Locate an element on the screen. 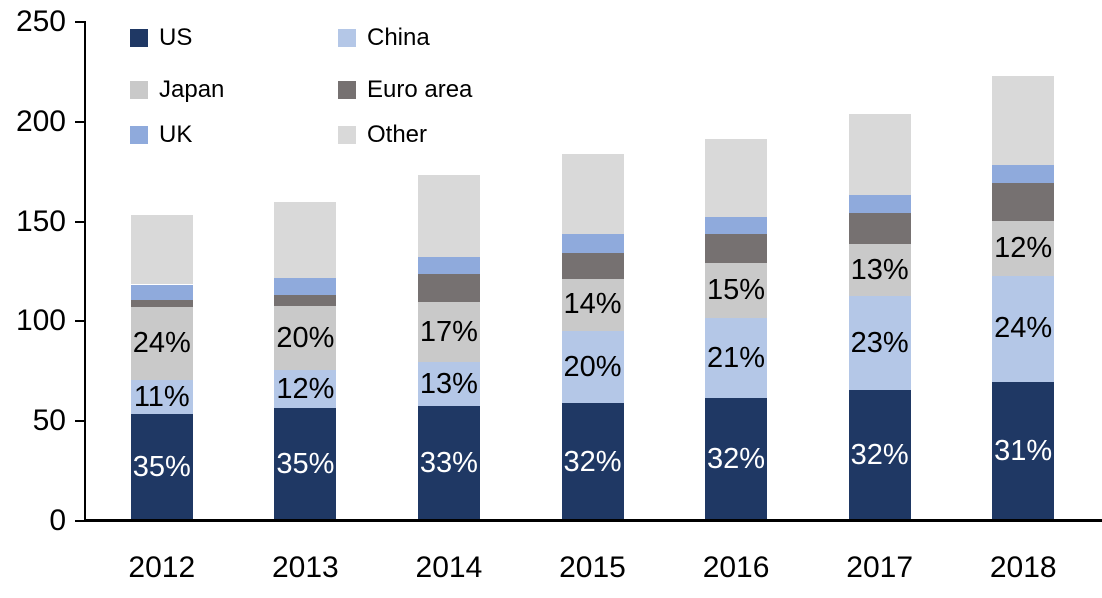 The width and height of the screenshot is (1102, 598). bar-segment-china: 23% is located at coordinates (879, 343).